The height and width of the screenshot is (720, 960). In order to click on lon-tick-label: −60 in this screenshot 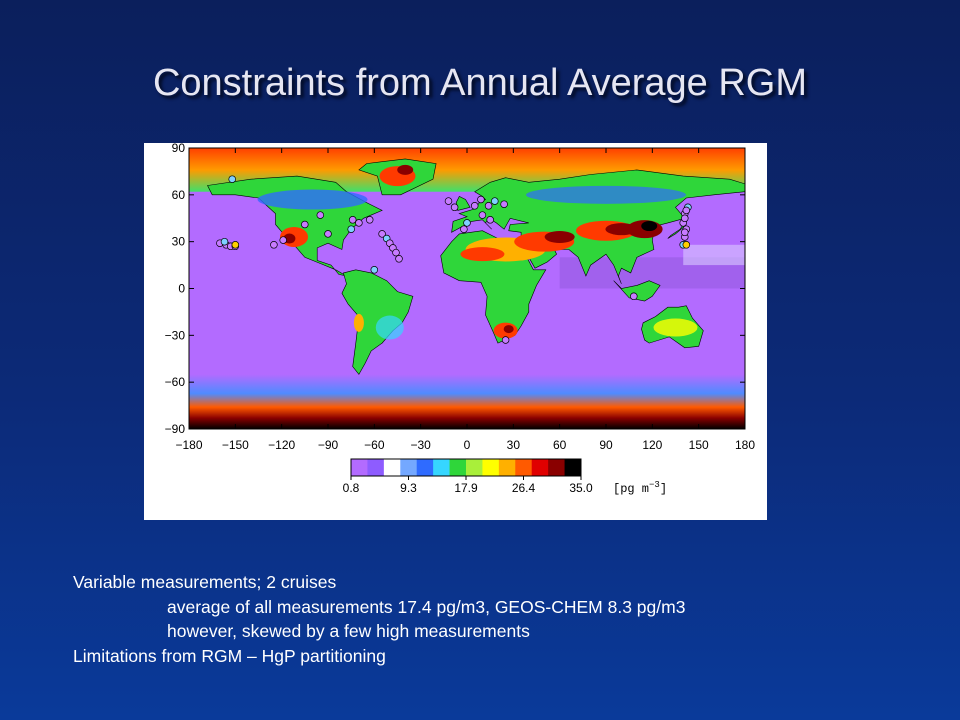, I will do `click(374, 445)`.